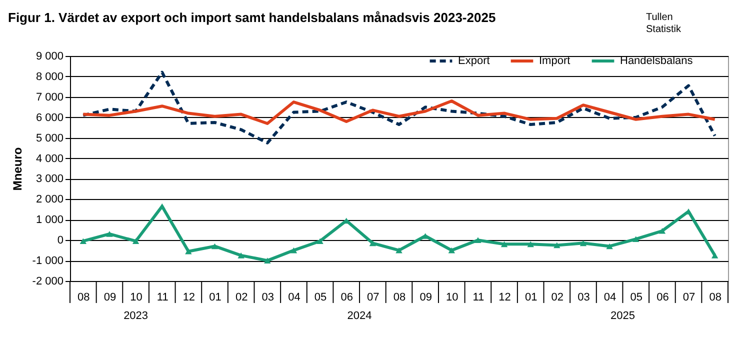 The height and width of the screenshot is (340, 756). I want to click on line-series, so click(399, 112).